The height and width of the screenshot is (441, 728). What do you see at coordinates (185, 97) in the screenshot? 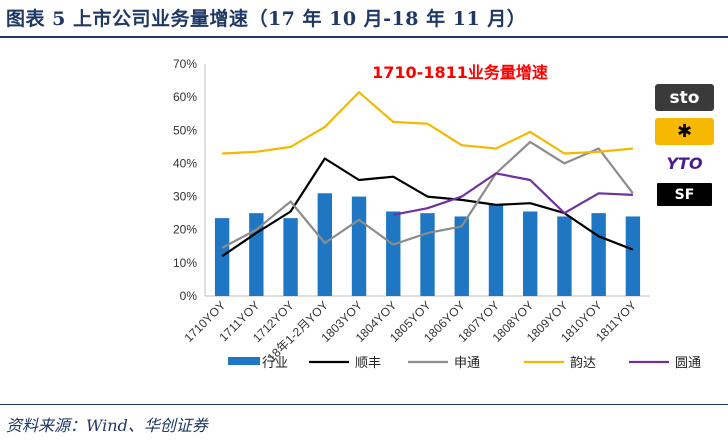
I see `y-tick-label: 60%` at bounding box center [185, 97].